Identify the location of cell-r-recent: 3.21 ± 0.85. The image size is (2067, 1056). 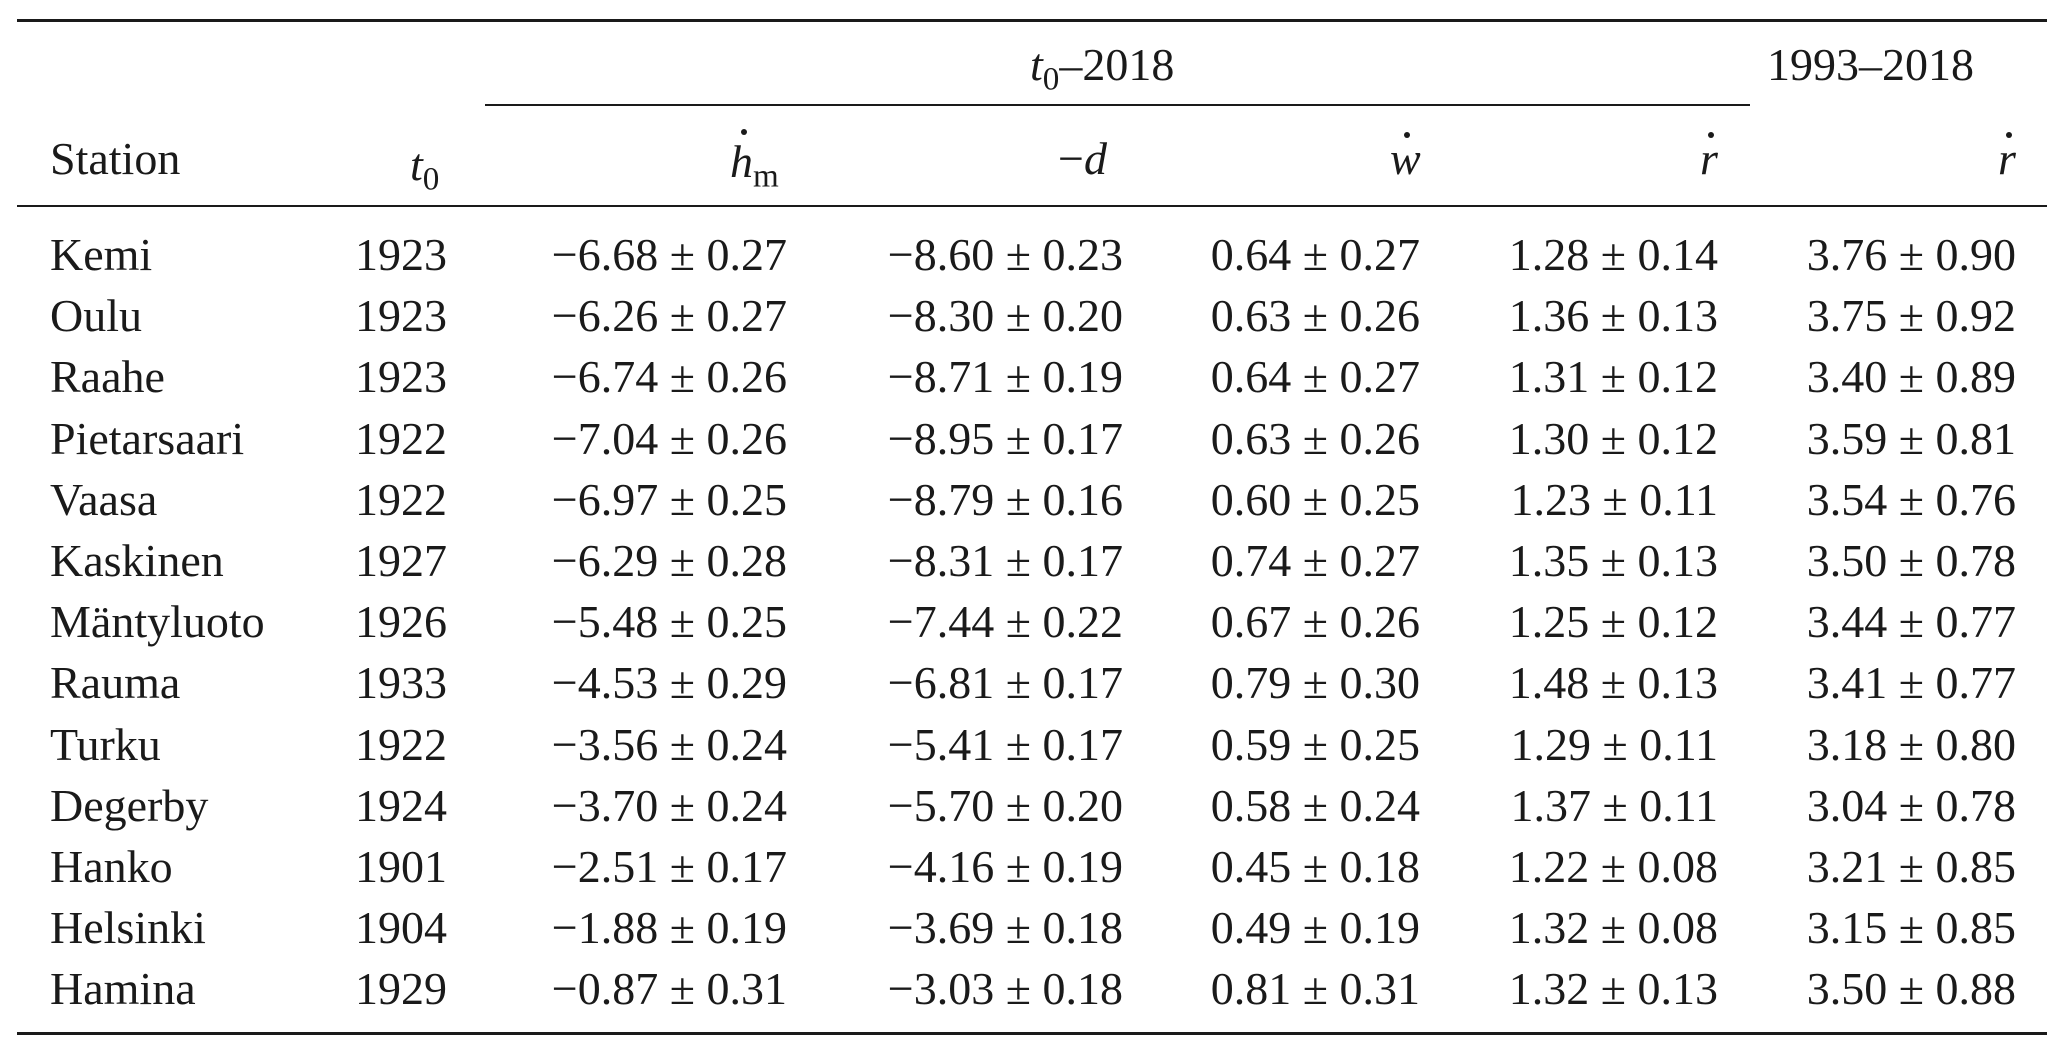
(1911, 866).